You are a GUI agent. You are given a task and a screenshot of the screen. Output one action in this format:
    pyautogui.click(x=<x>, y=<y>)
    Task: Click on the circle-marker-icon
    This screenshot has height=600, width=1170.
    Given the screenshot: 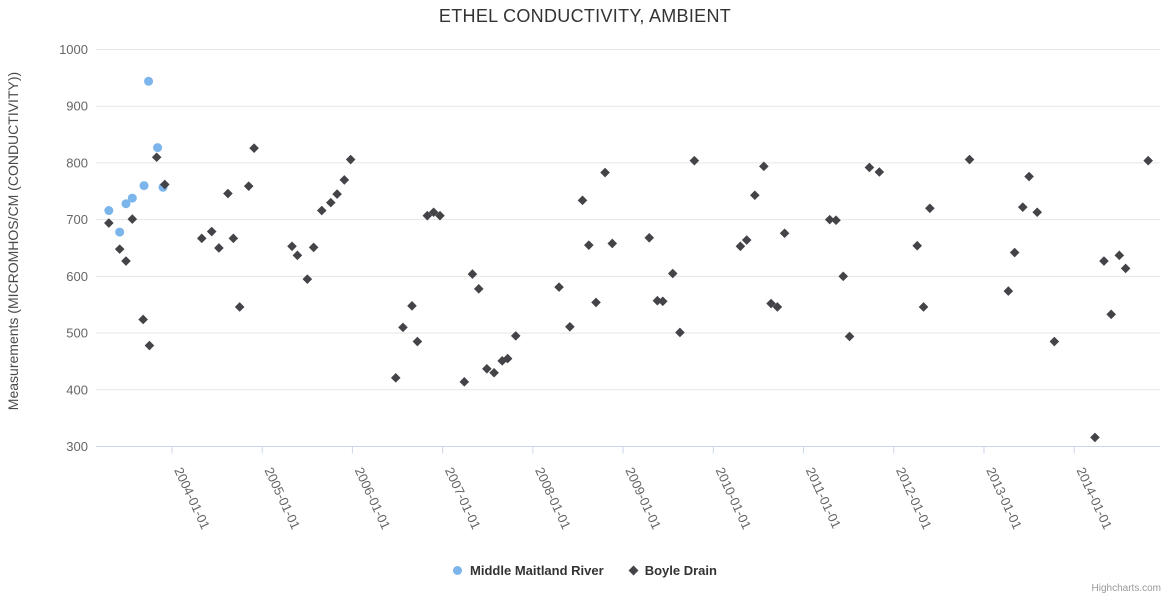 What is the action you would take?
    pyautogui.click(x=458, y=570)
    